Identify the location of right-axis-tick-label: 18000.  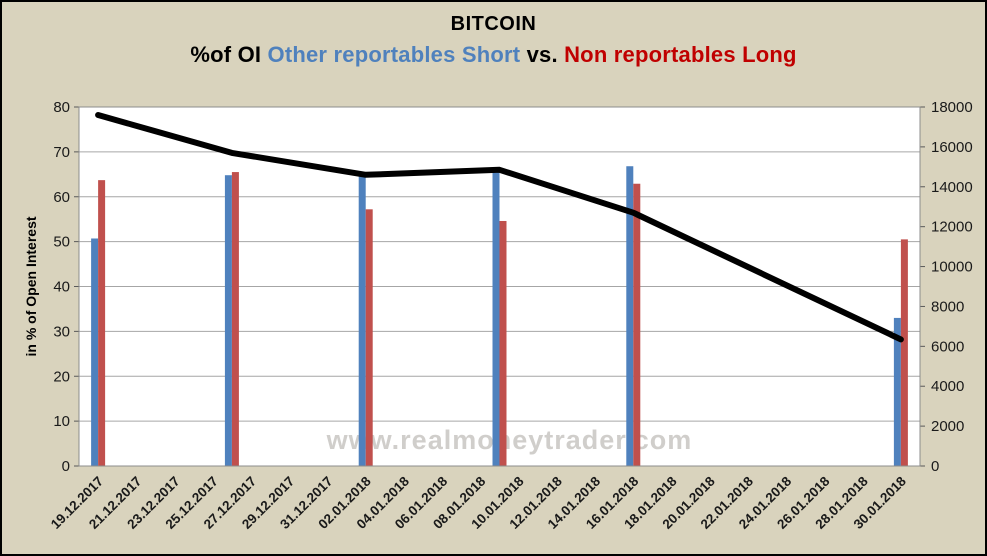
(952, 107).